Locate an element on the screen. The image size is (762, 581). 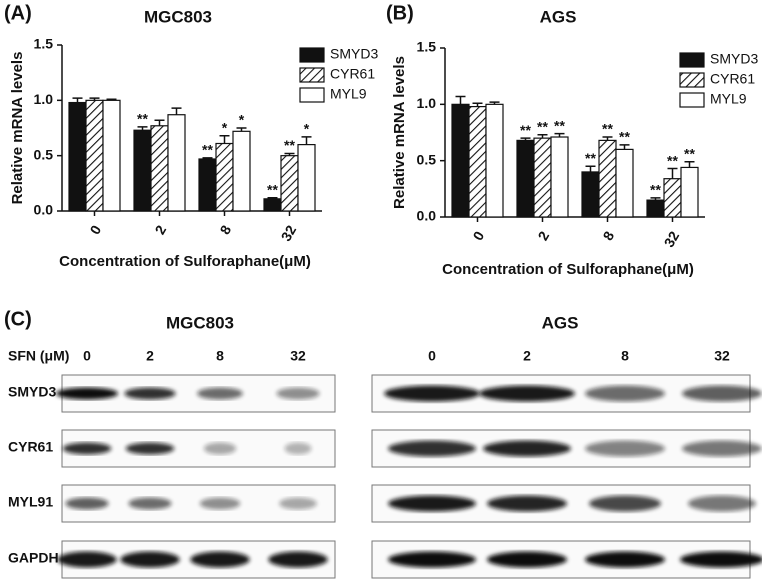
panel-label: (A) is located at coordinates (18, 13).